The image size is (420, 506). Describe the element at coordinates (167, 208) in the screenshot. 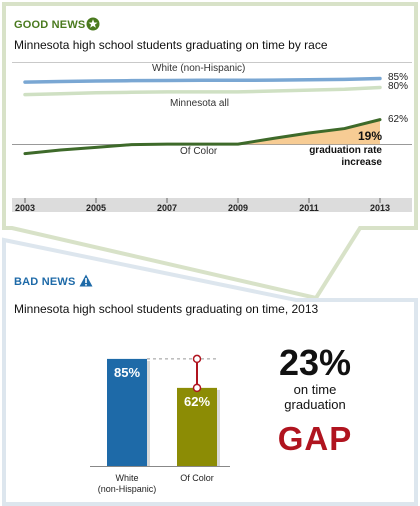

I see `x-tick-label-2007: 2007` at that location.